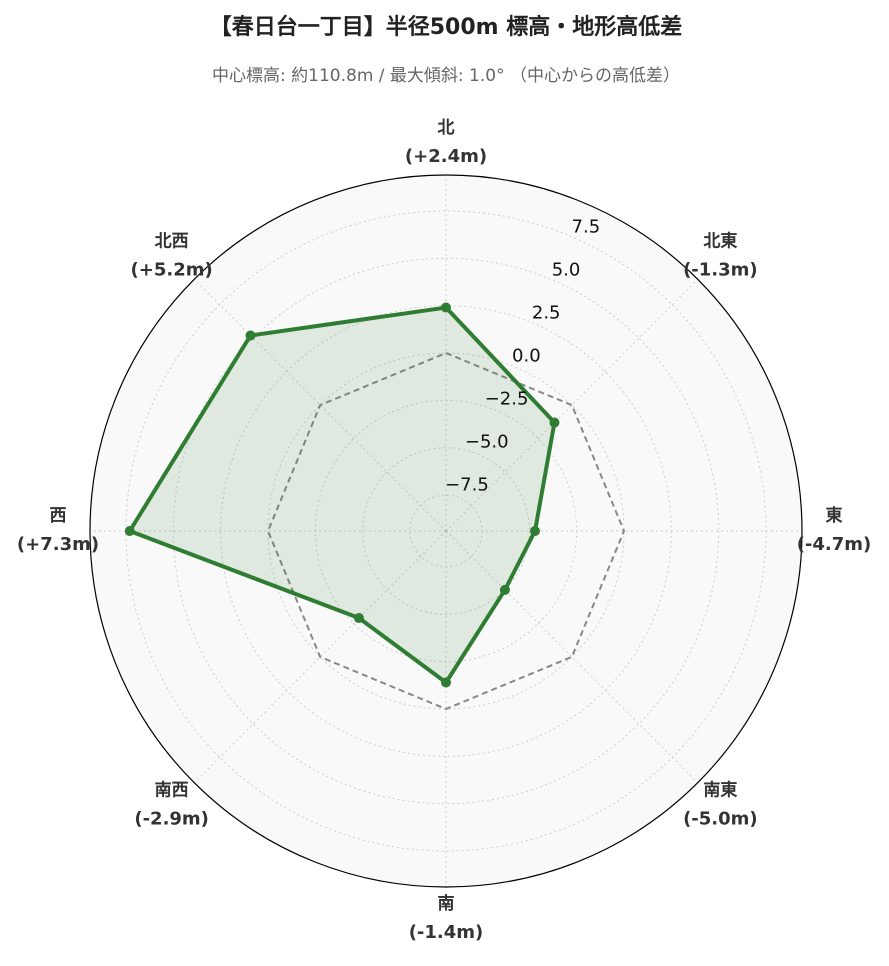 This screenshot has height=966, width=889. I want to click on r-tick-label: −5.0, so click(487, 442).